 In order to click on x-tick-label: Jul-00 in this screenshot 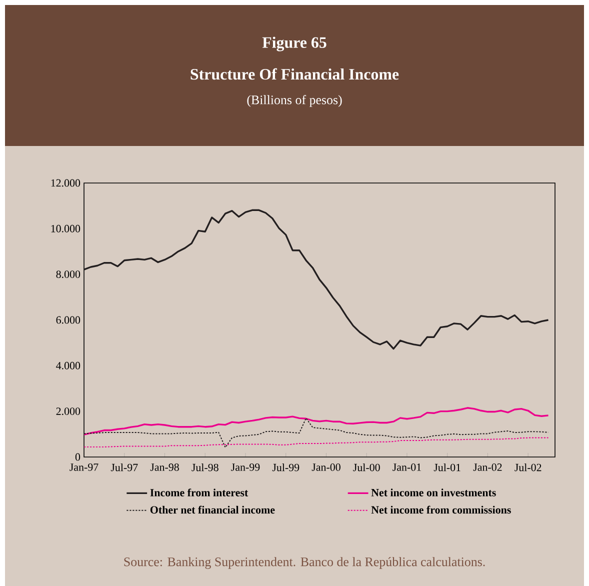, I will do `click(366, 468)`.